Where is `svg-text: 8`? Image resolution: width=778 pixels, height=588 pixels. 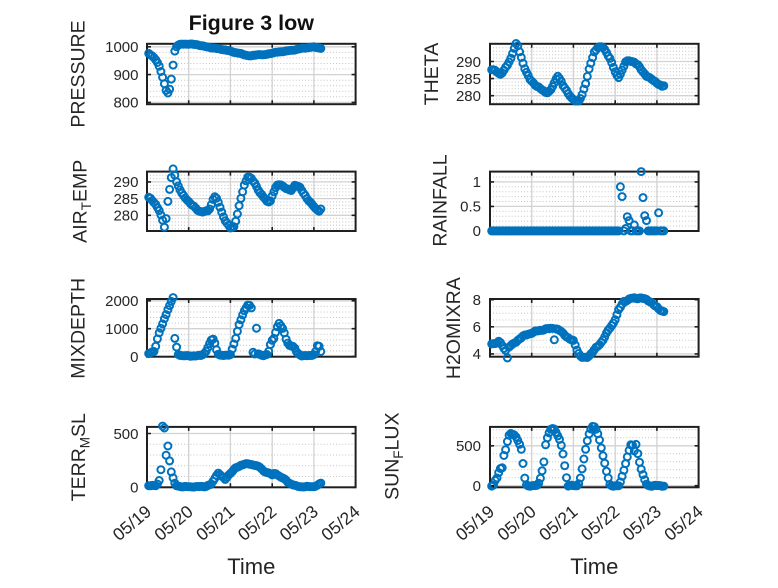
svg-text: 8 is located at coordinates (477, 300).